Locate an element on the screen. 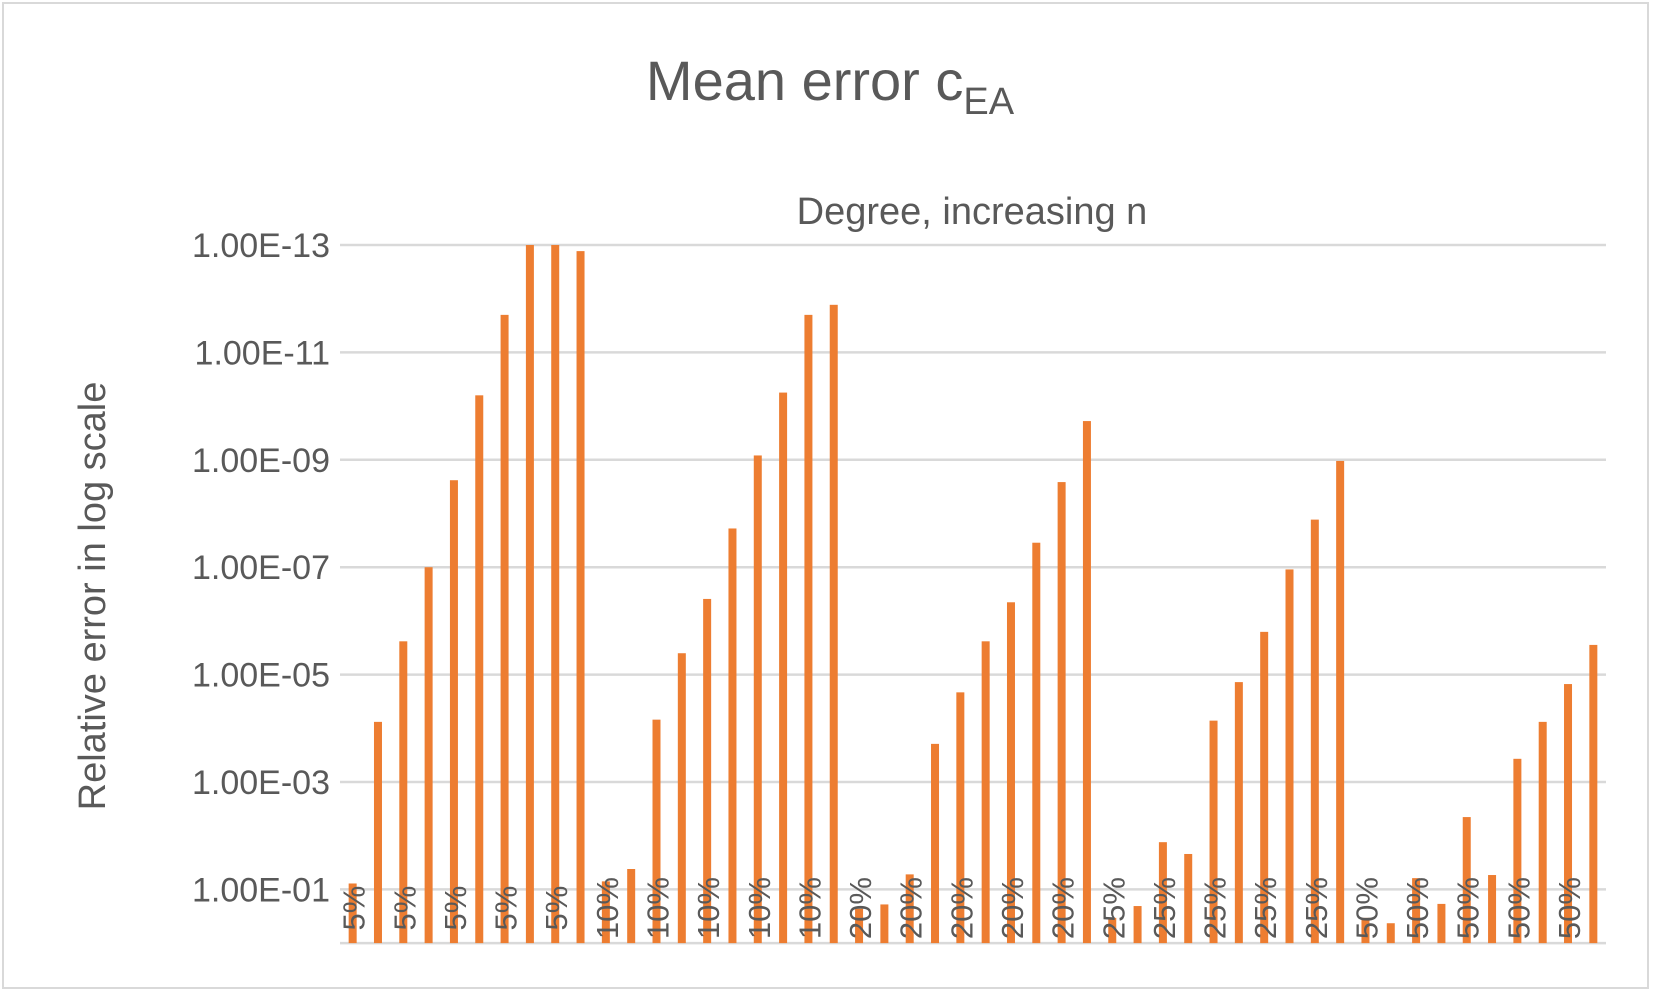 This screenshot has height=997, width=1653. chart-title-main: Mean error c is located at coordinates (804, 80).